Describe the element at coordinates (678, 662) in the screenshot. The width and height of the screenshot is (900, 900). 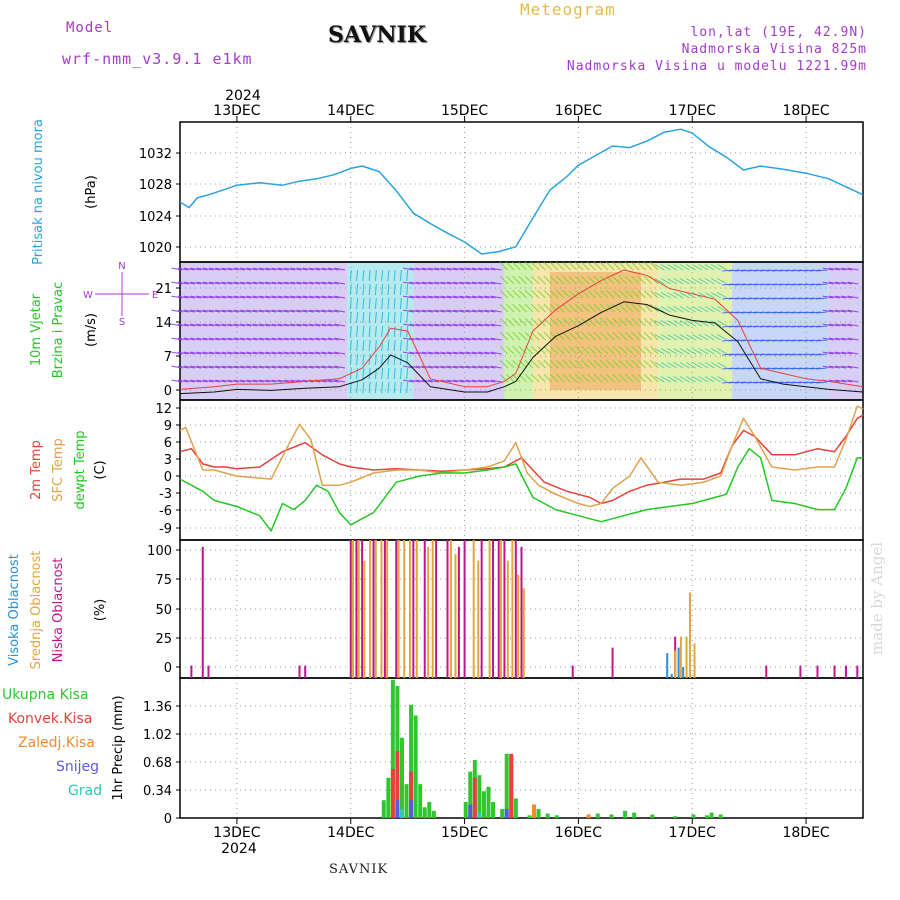
I see `bar-high_cloud` at that location.